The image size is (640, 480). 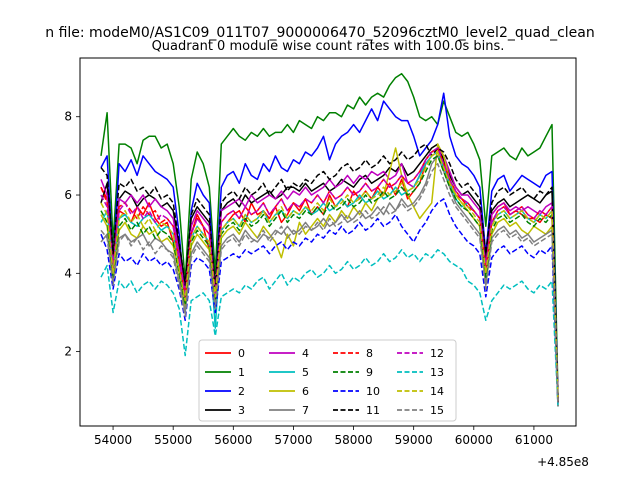 I want to click on x-tick-label: 60000, so click(x=474, y=440).